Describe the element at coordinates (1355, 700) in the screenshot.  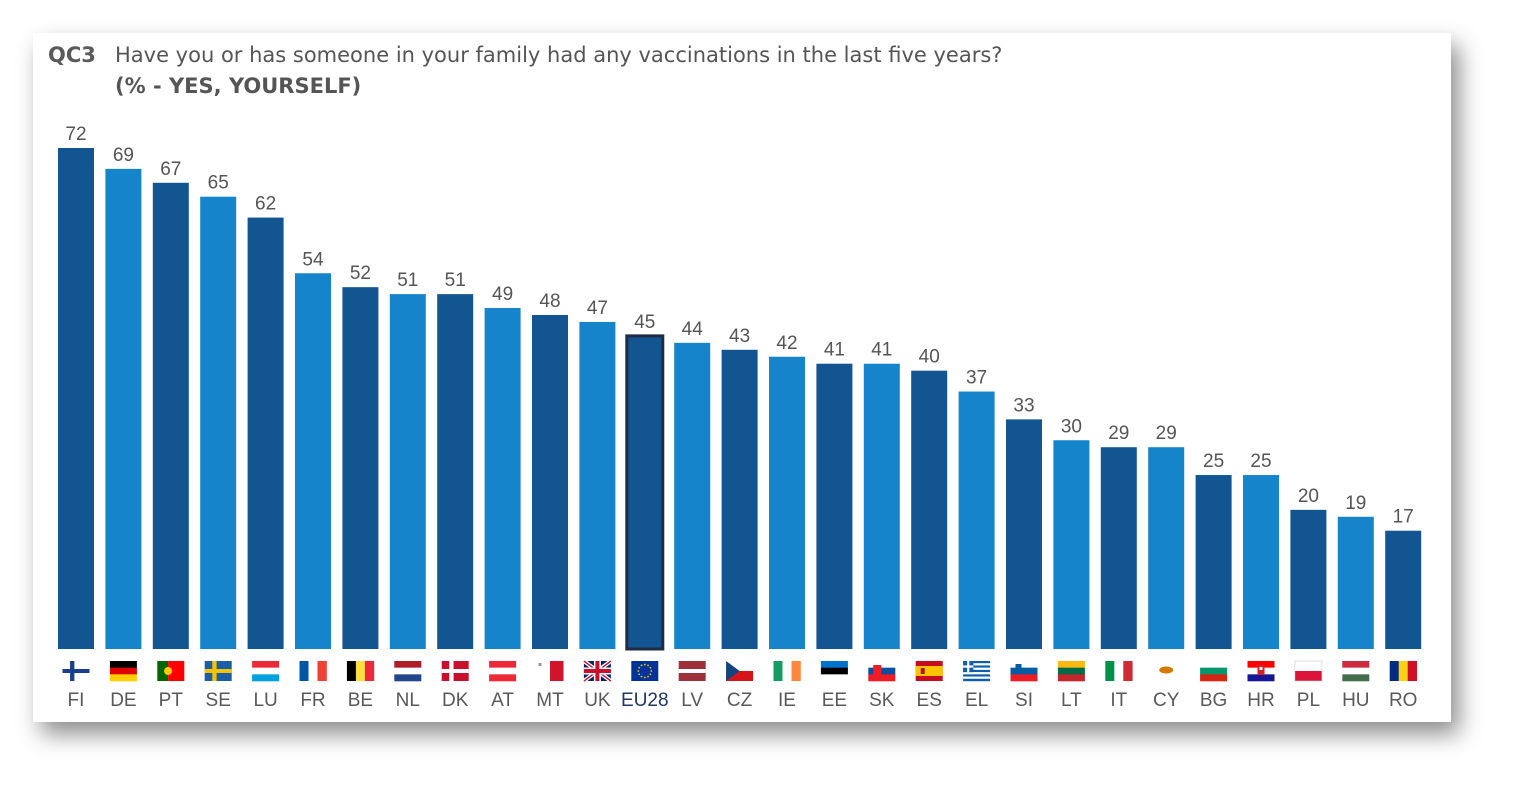
I see `category-label-hu: HU` at that location.